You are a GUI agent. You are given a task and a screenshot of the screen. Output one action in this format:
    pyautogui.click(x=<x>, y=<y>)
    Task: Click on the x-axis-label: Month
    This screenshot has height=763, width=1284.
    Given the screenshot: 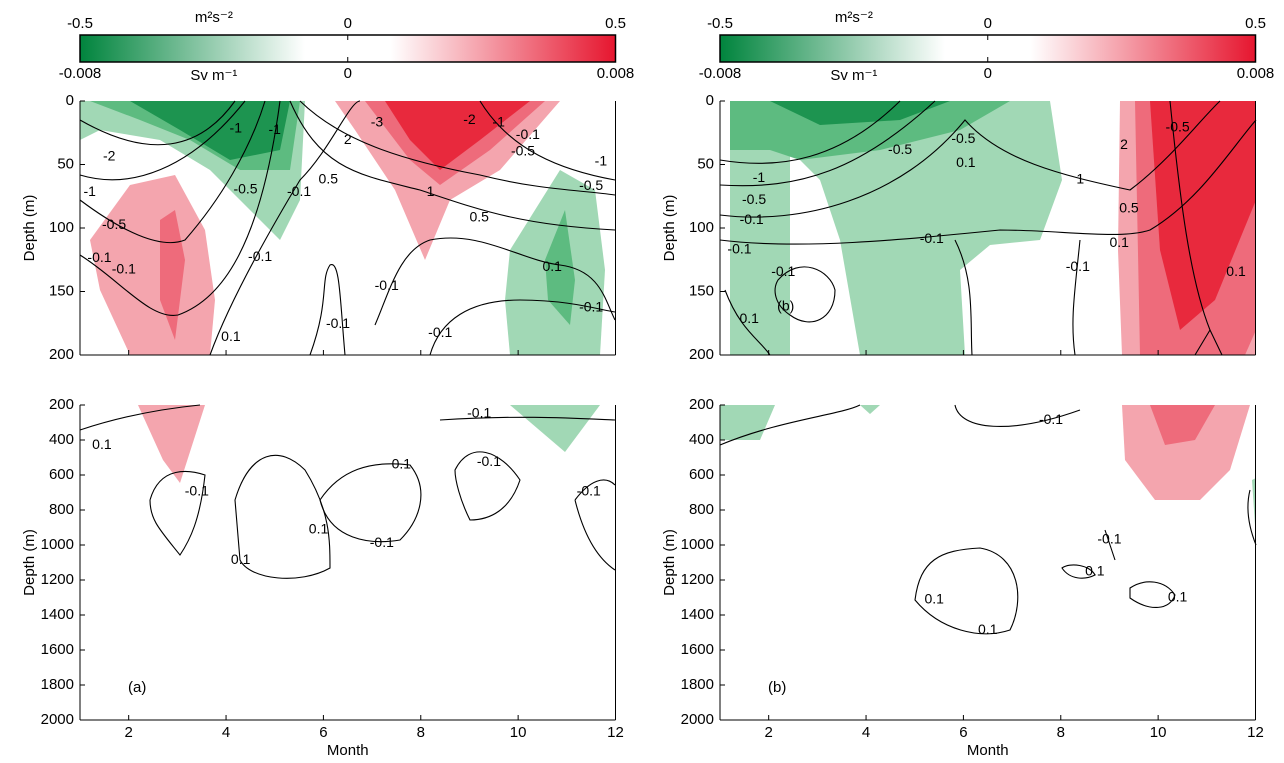 What is the action you would take?
    pyautogui.click(x=988, y=750)
    